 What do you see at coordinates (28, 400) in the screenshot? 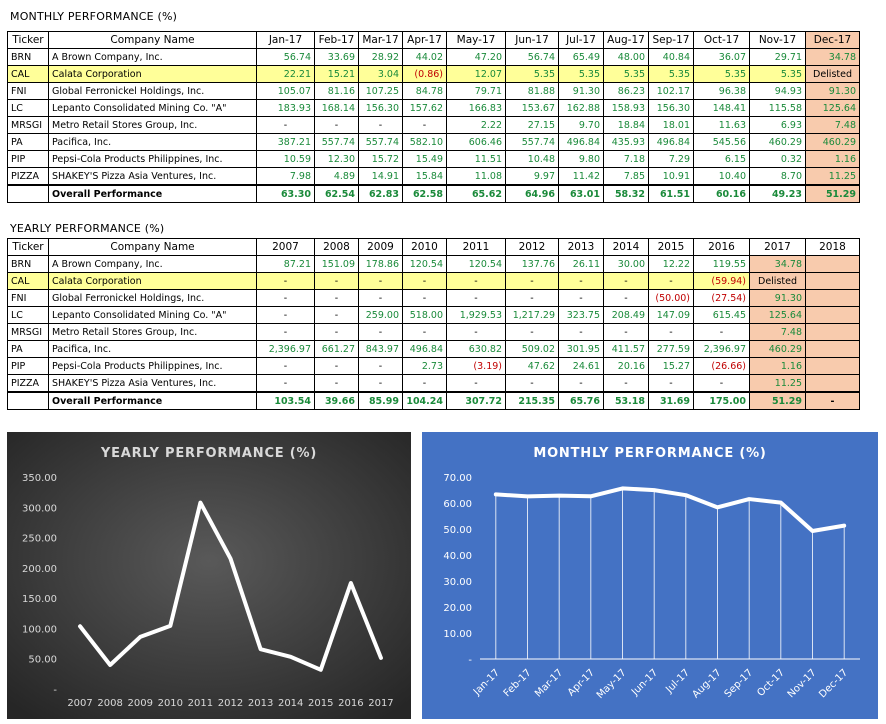
I see `empty-cell` at bounding box center [28, 400].